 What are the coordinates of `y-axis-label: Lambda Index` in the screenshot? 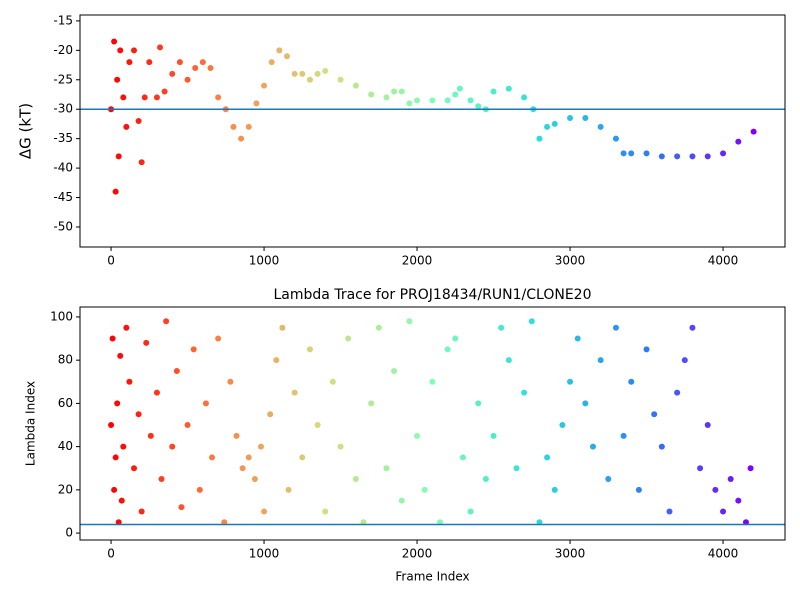 It's located at (31, 423).